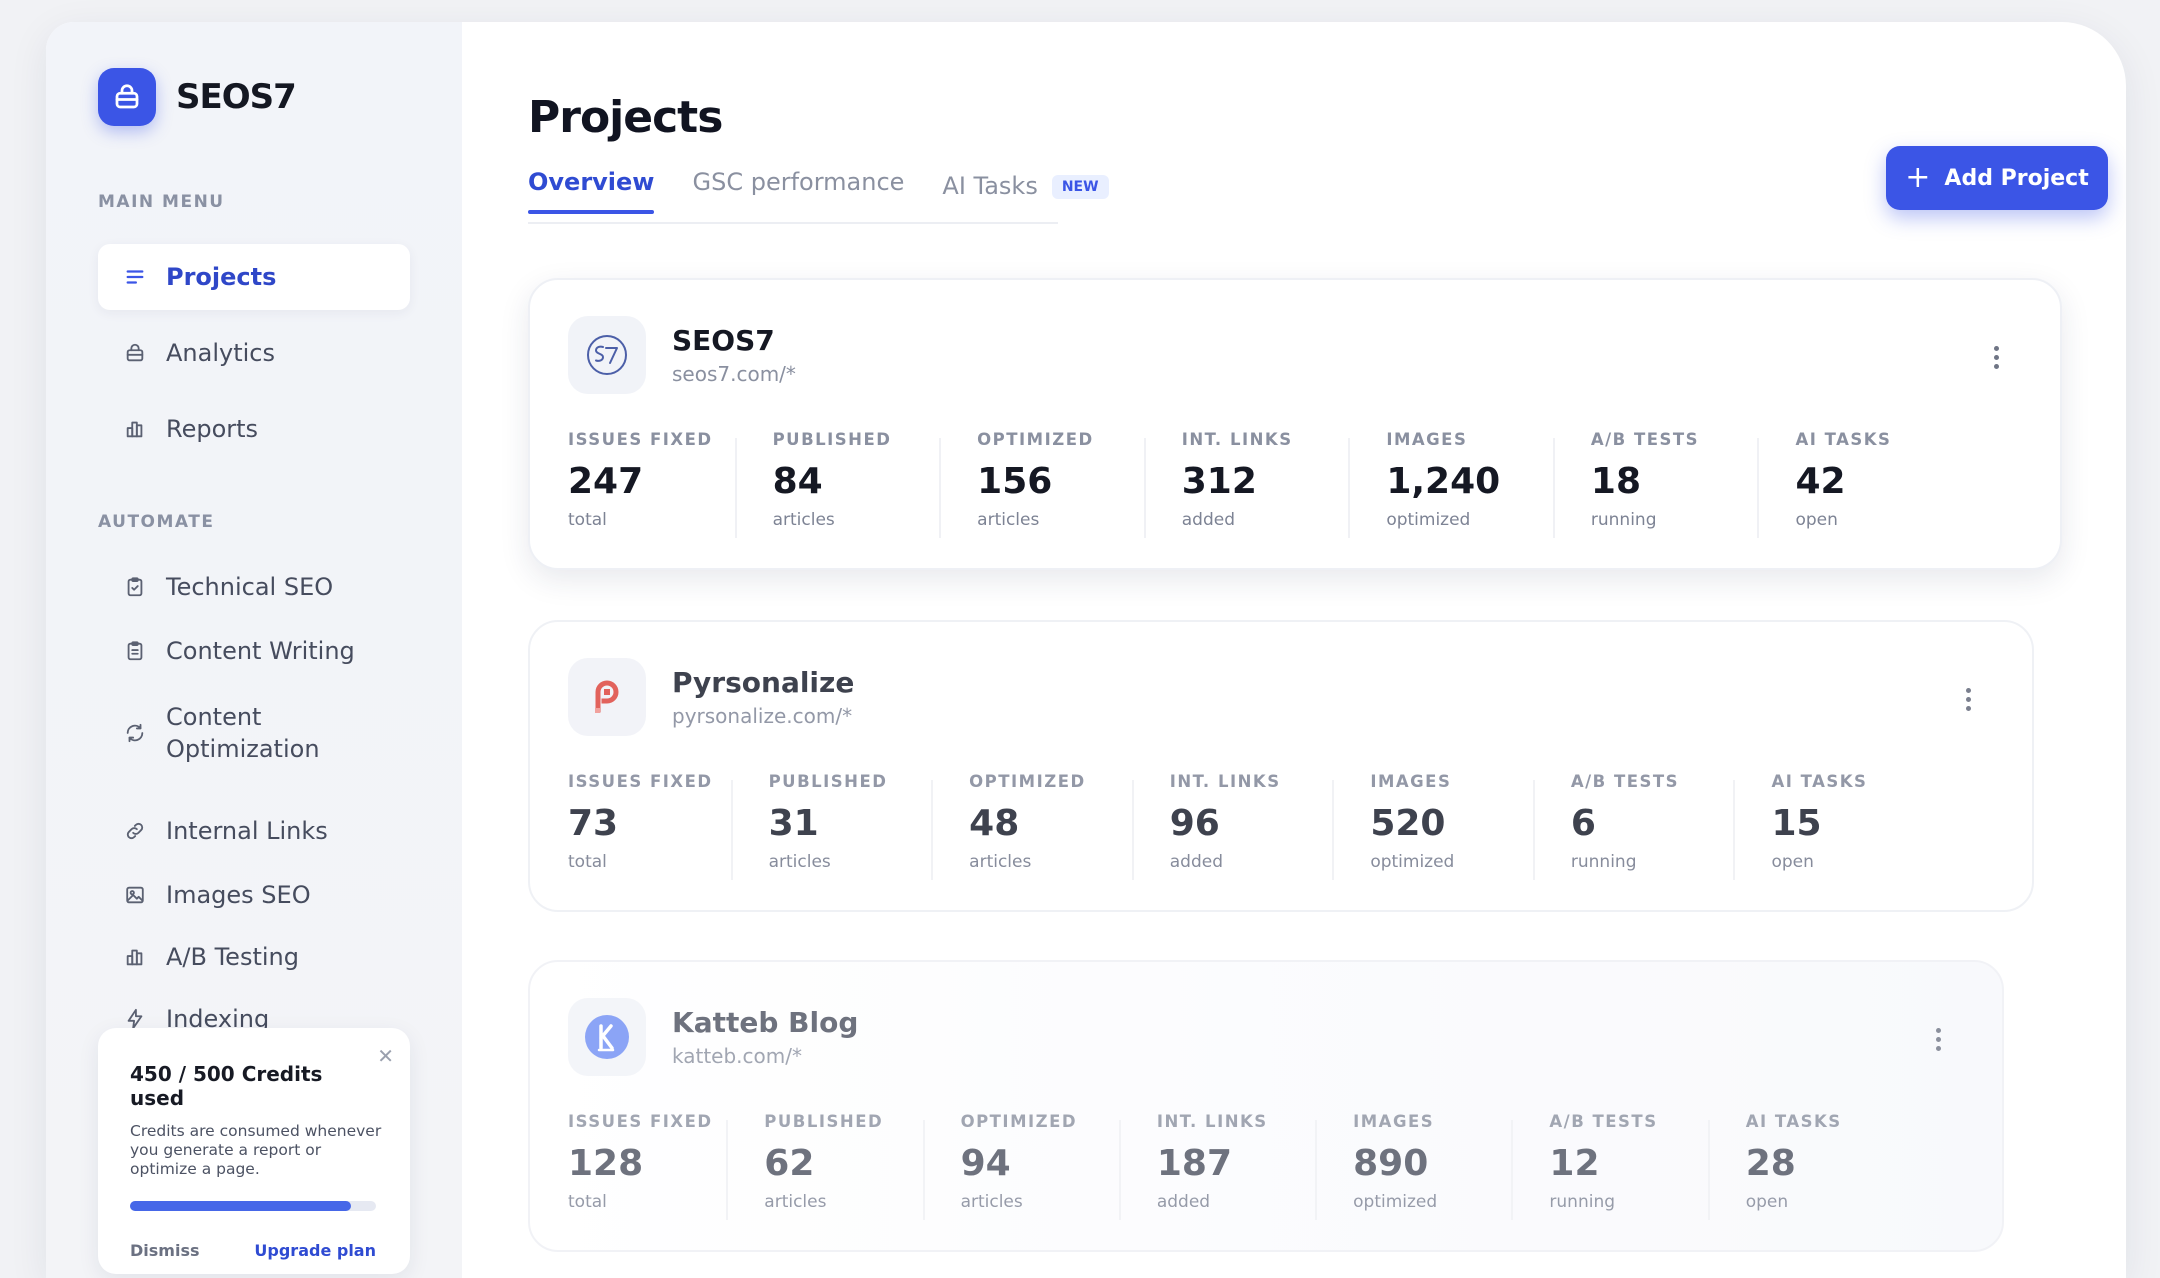 The height and width of the screenshot is (1278, 2160). I want to click on tab-label: GSC performance, so click(798, 182).